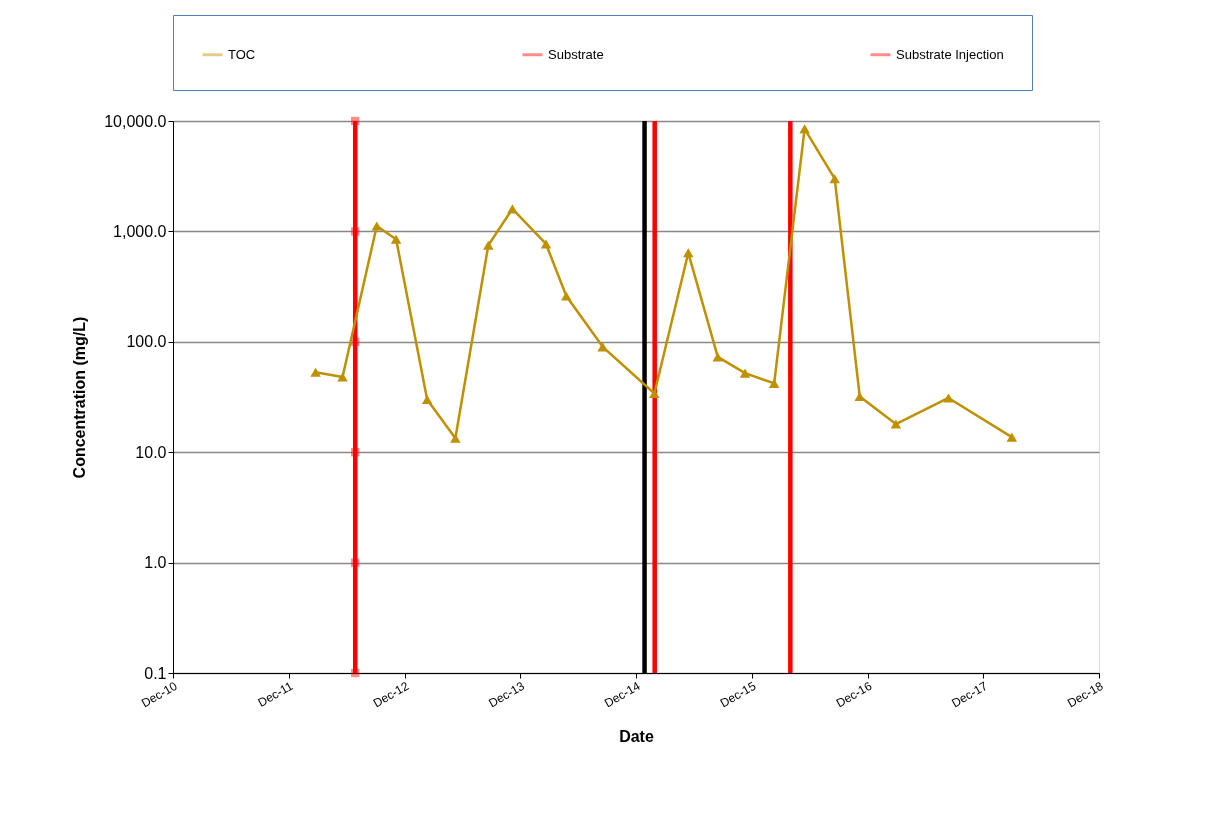 The height and width of the screenshot is (815, 1217). I want to click on y-axis-title: Concentration (mg/L), so click(80, 397).